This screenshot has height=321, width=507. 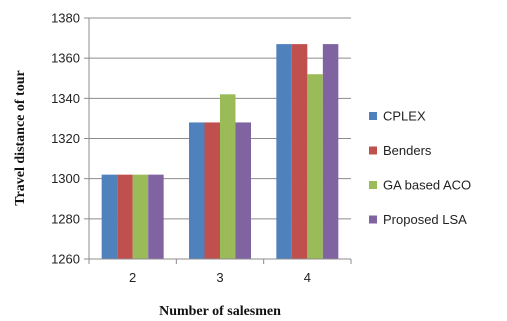 I want to click on x-tick-label: 3, so click(x=219, y=277).